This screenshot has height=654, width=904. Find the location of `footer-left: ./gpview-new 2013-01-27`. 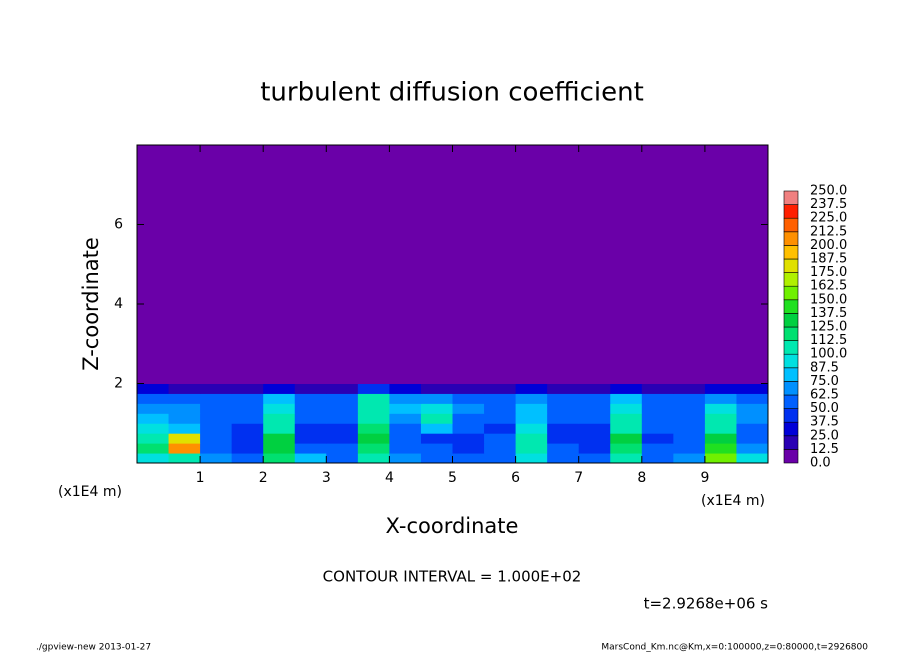

footer-left: ./gpview-new 2013-01-27 is located at coordinates (93, 648).